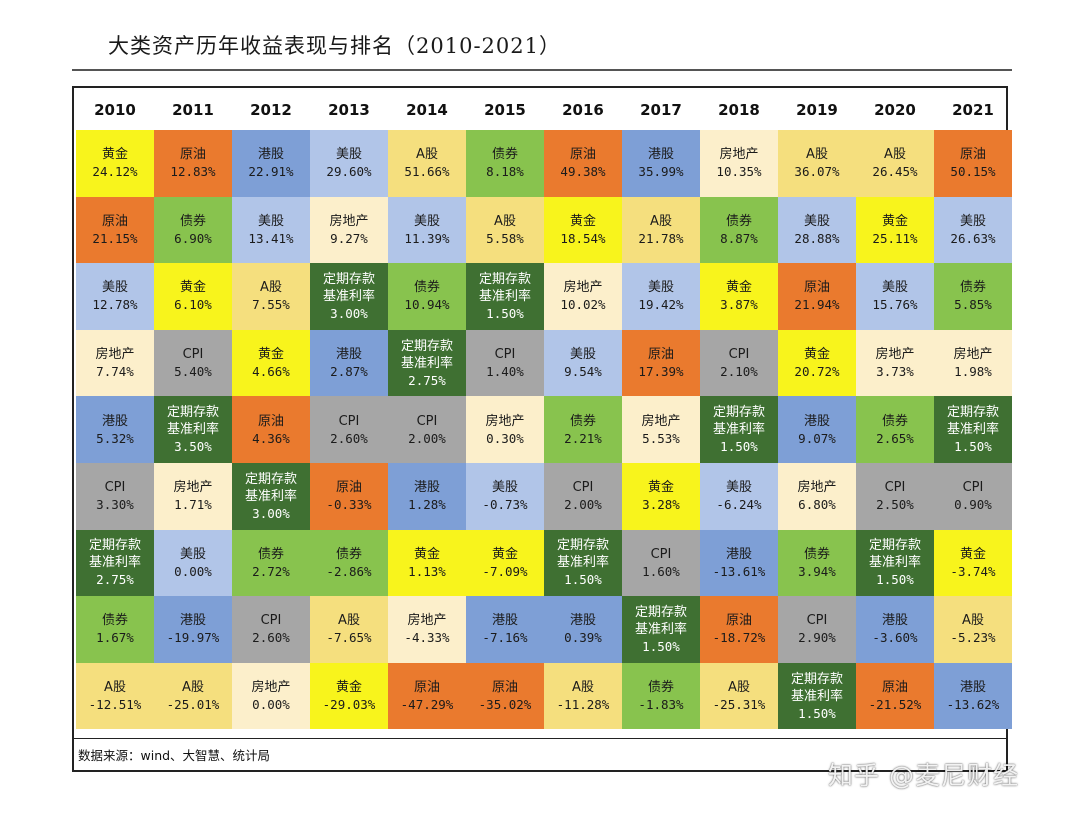  I want to click on table-cell: 债券 2.72%, so click(271, 563).